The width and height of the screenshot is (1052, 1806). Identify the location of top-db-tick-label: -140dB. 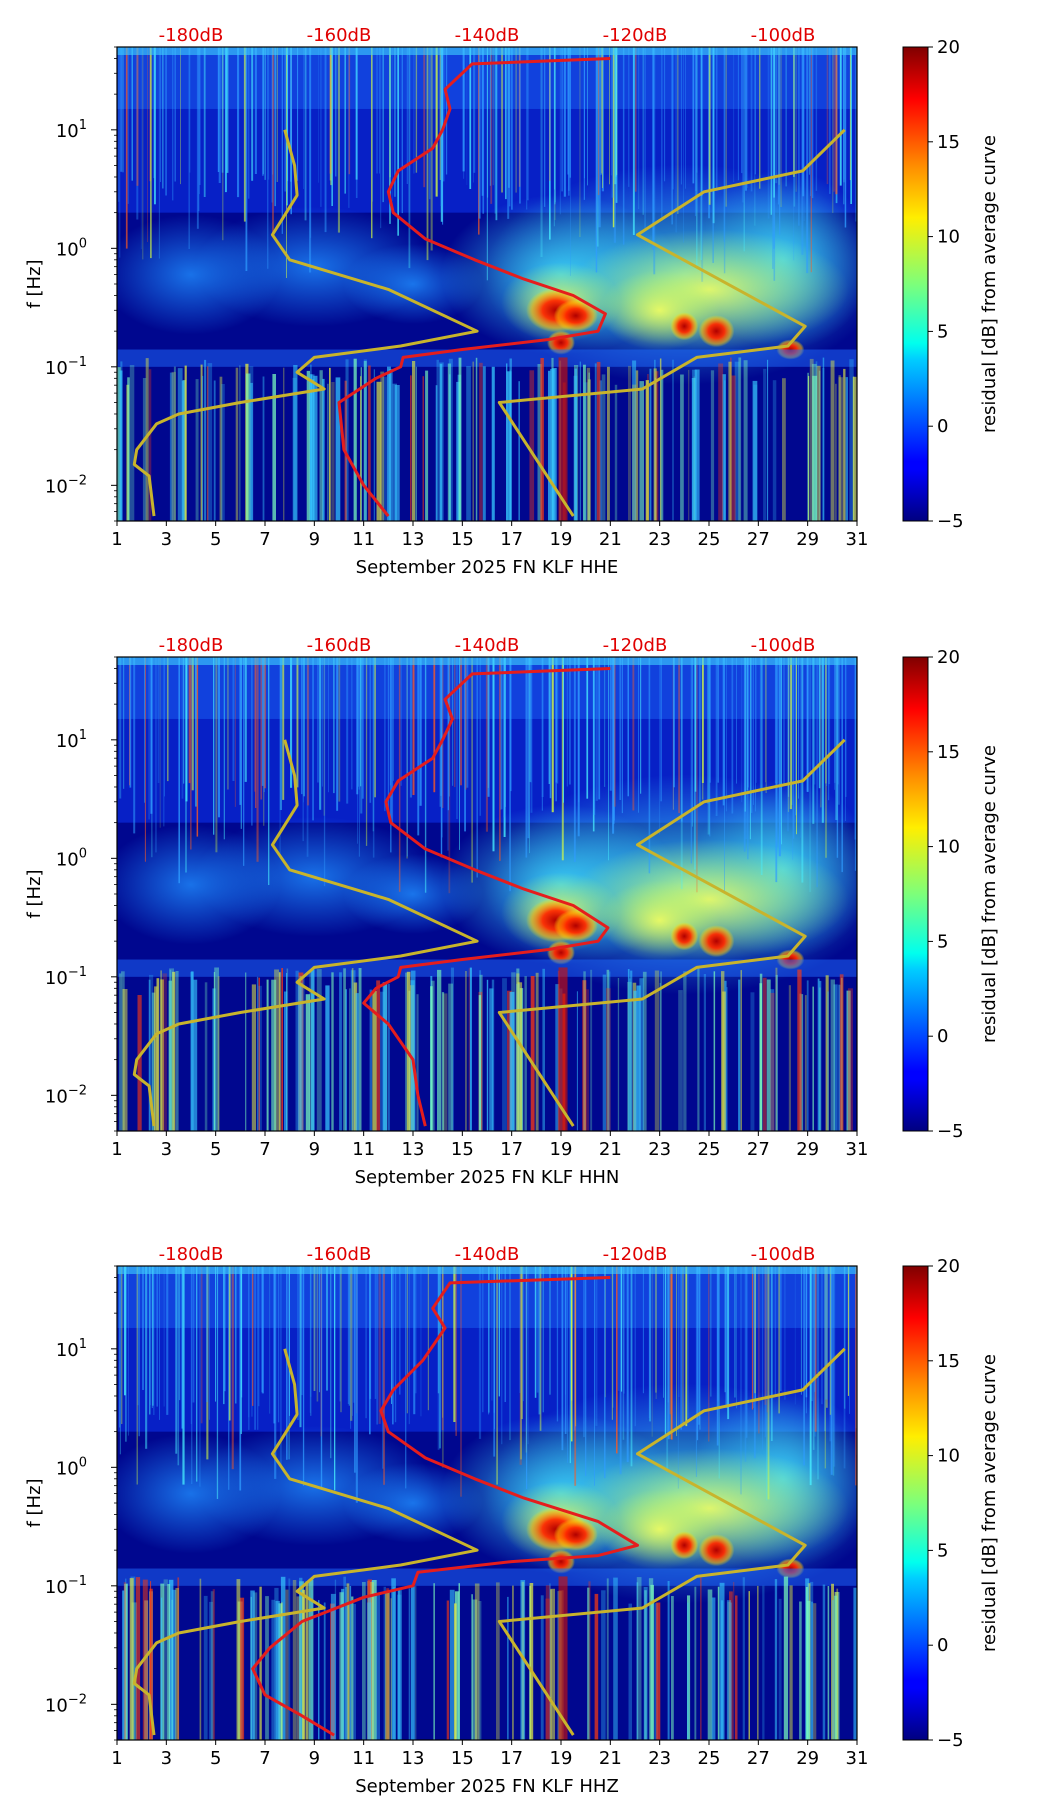
(487, 645).